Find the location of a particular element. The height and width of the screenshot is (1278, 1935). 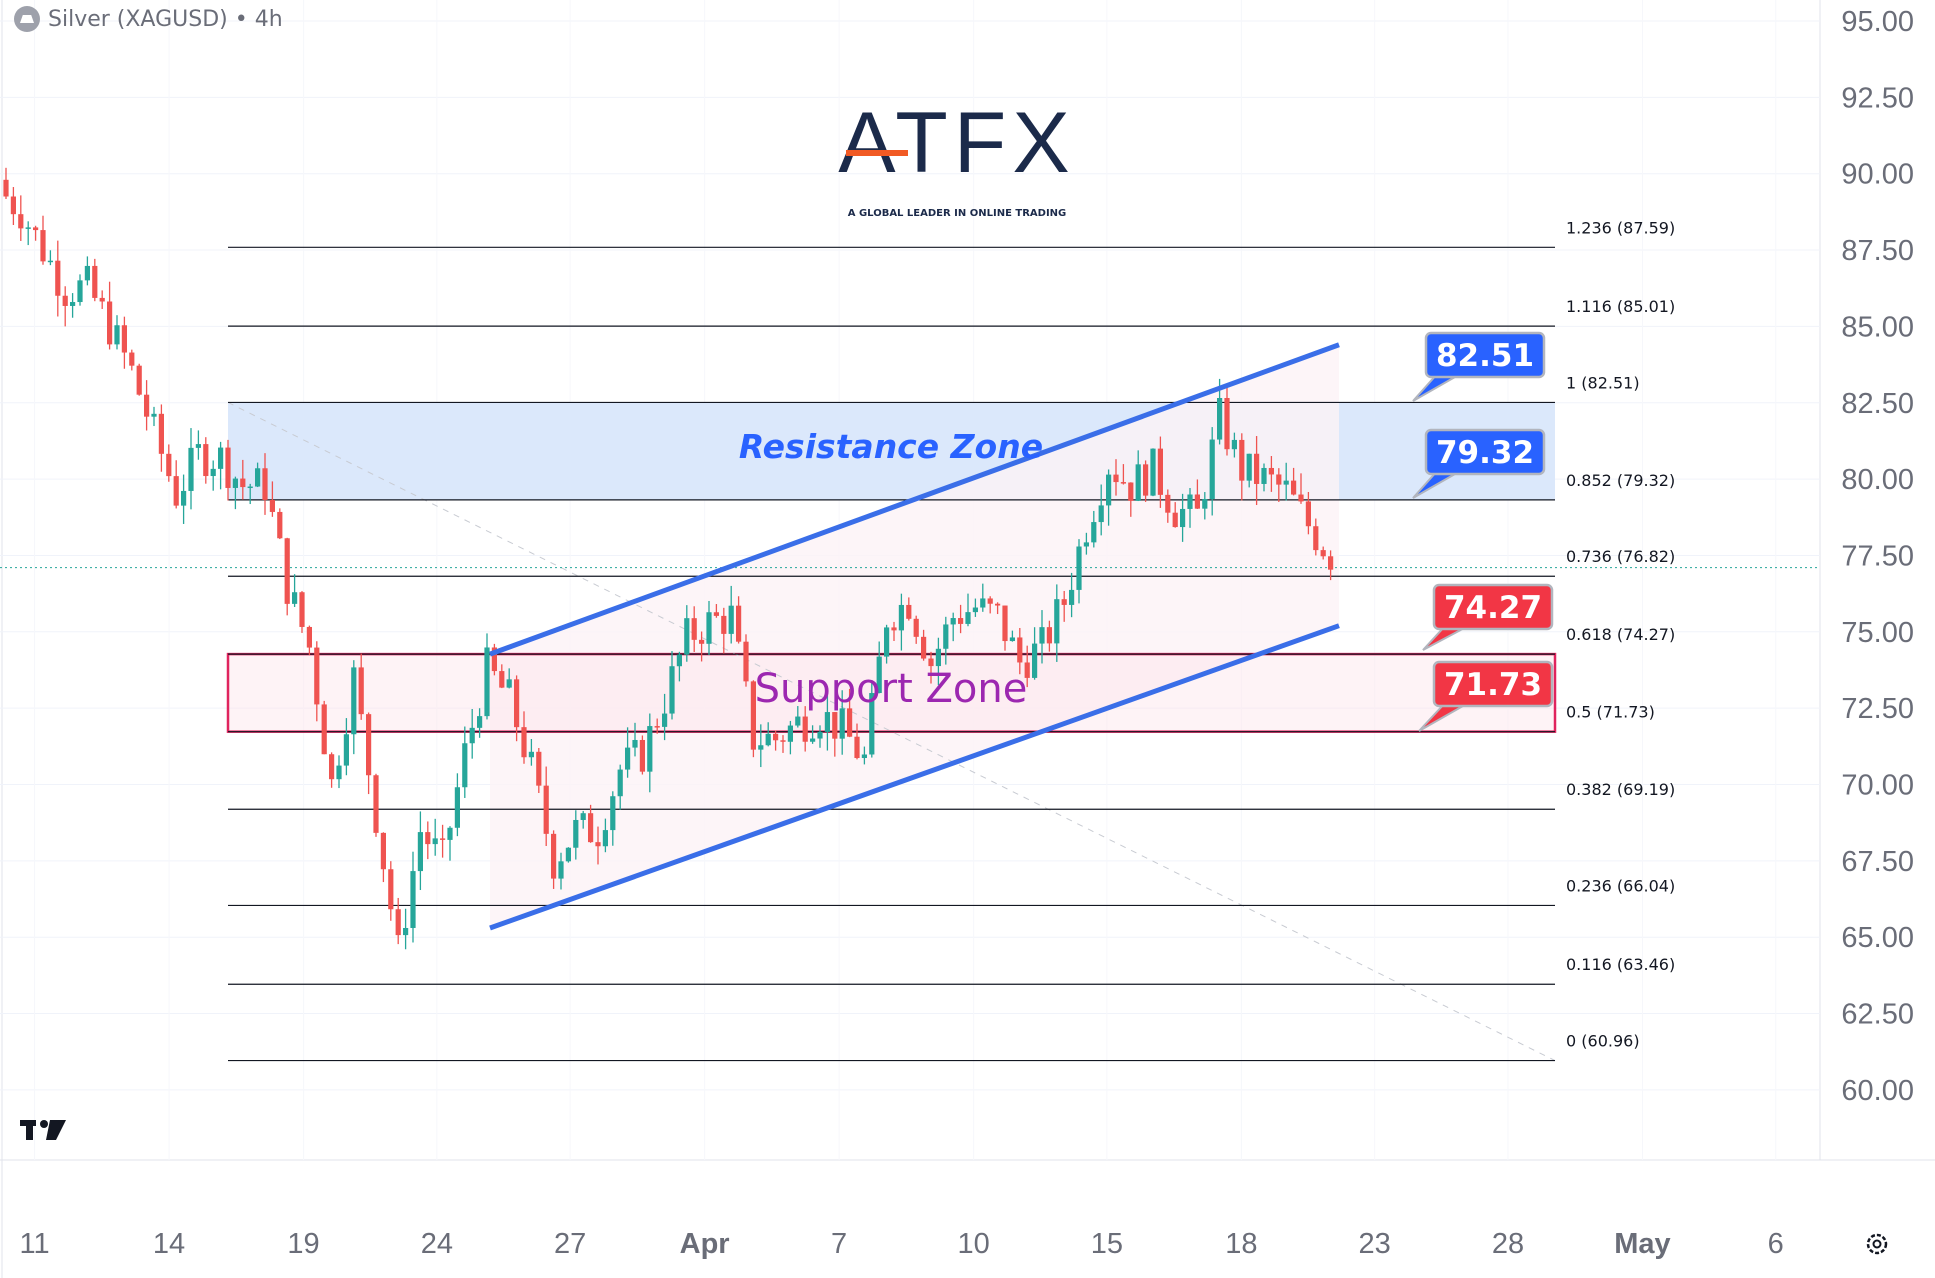

time-tick-label: 6 is located at coordinates (1776, 1244).